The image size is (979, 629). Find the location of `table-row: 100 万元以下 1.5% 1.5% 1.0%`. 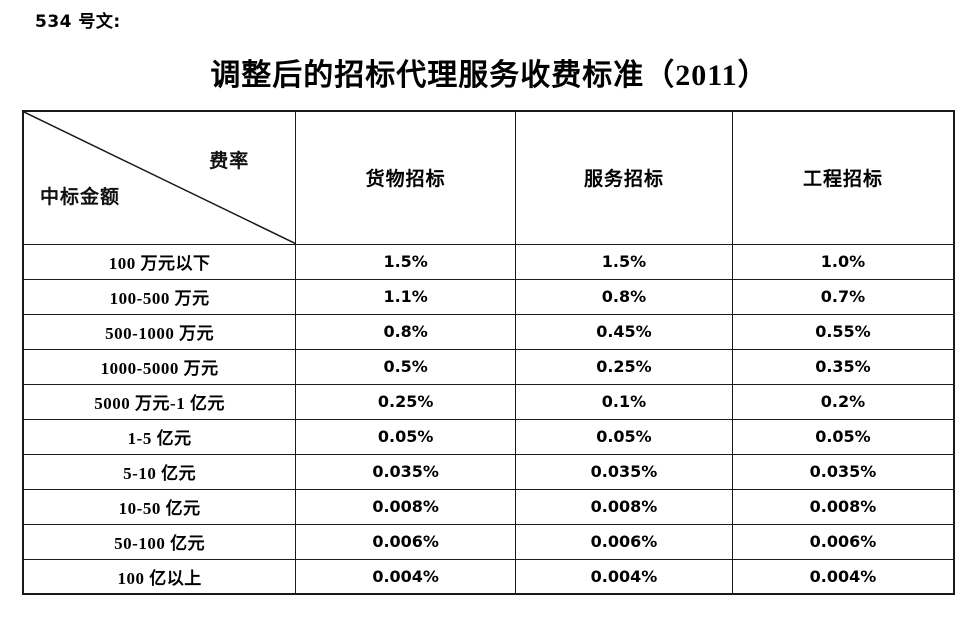

table-row: 100 万元以下 1.5% 1.5% 1.0% is located at coordinates (488, 261).